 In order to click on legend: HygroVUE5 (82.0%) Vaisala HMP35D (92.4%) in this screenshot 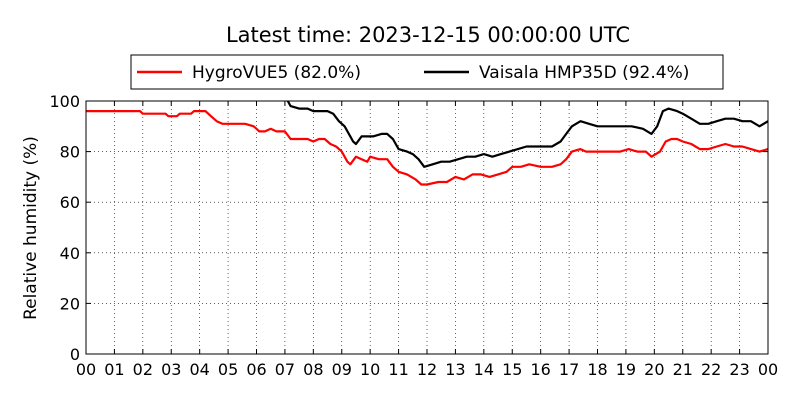, I will do `click(427, 72)`.